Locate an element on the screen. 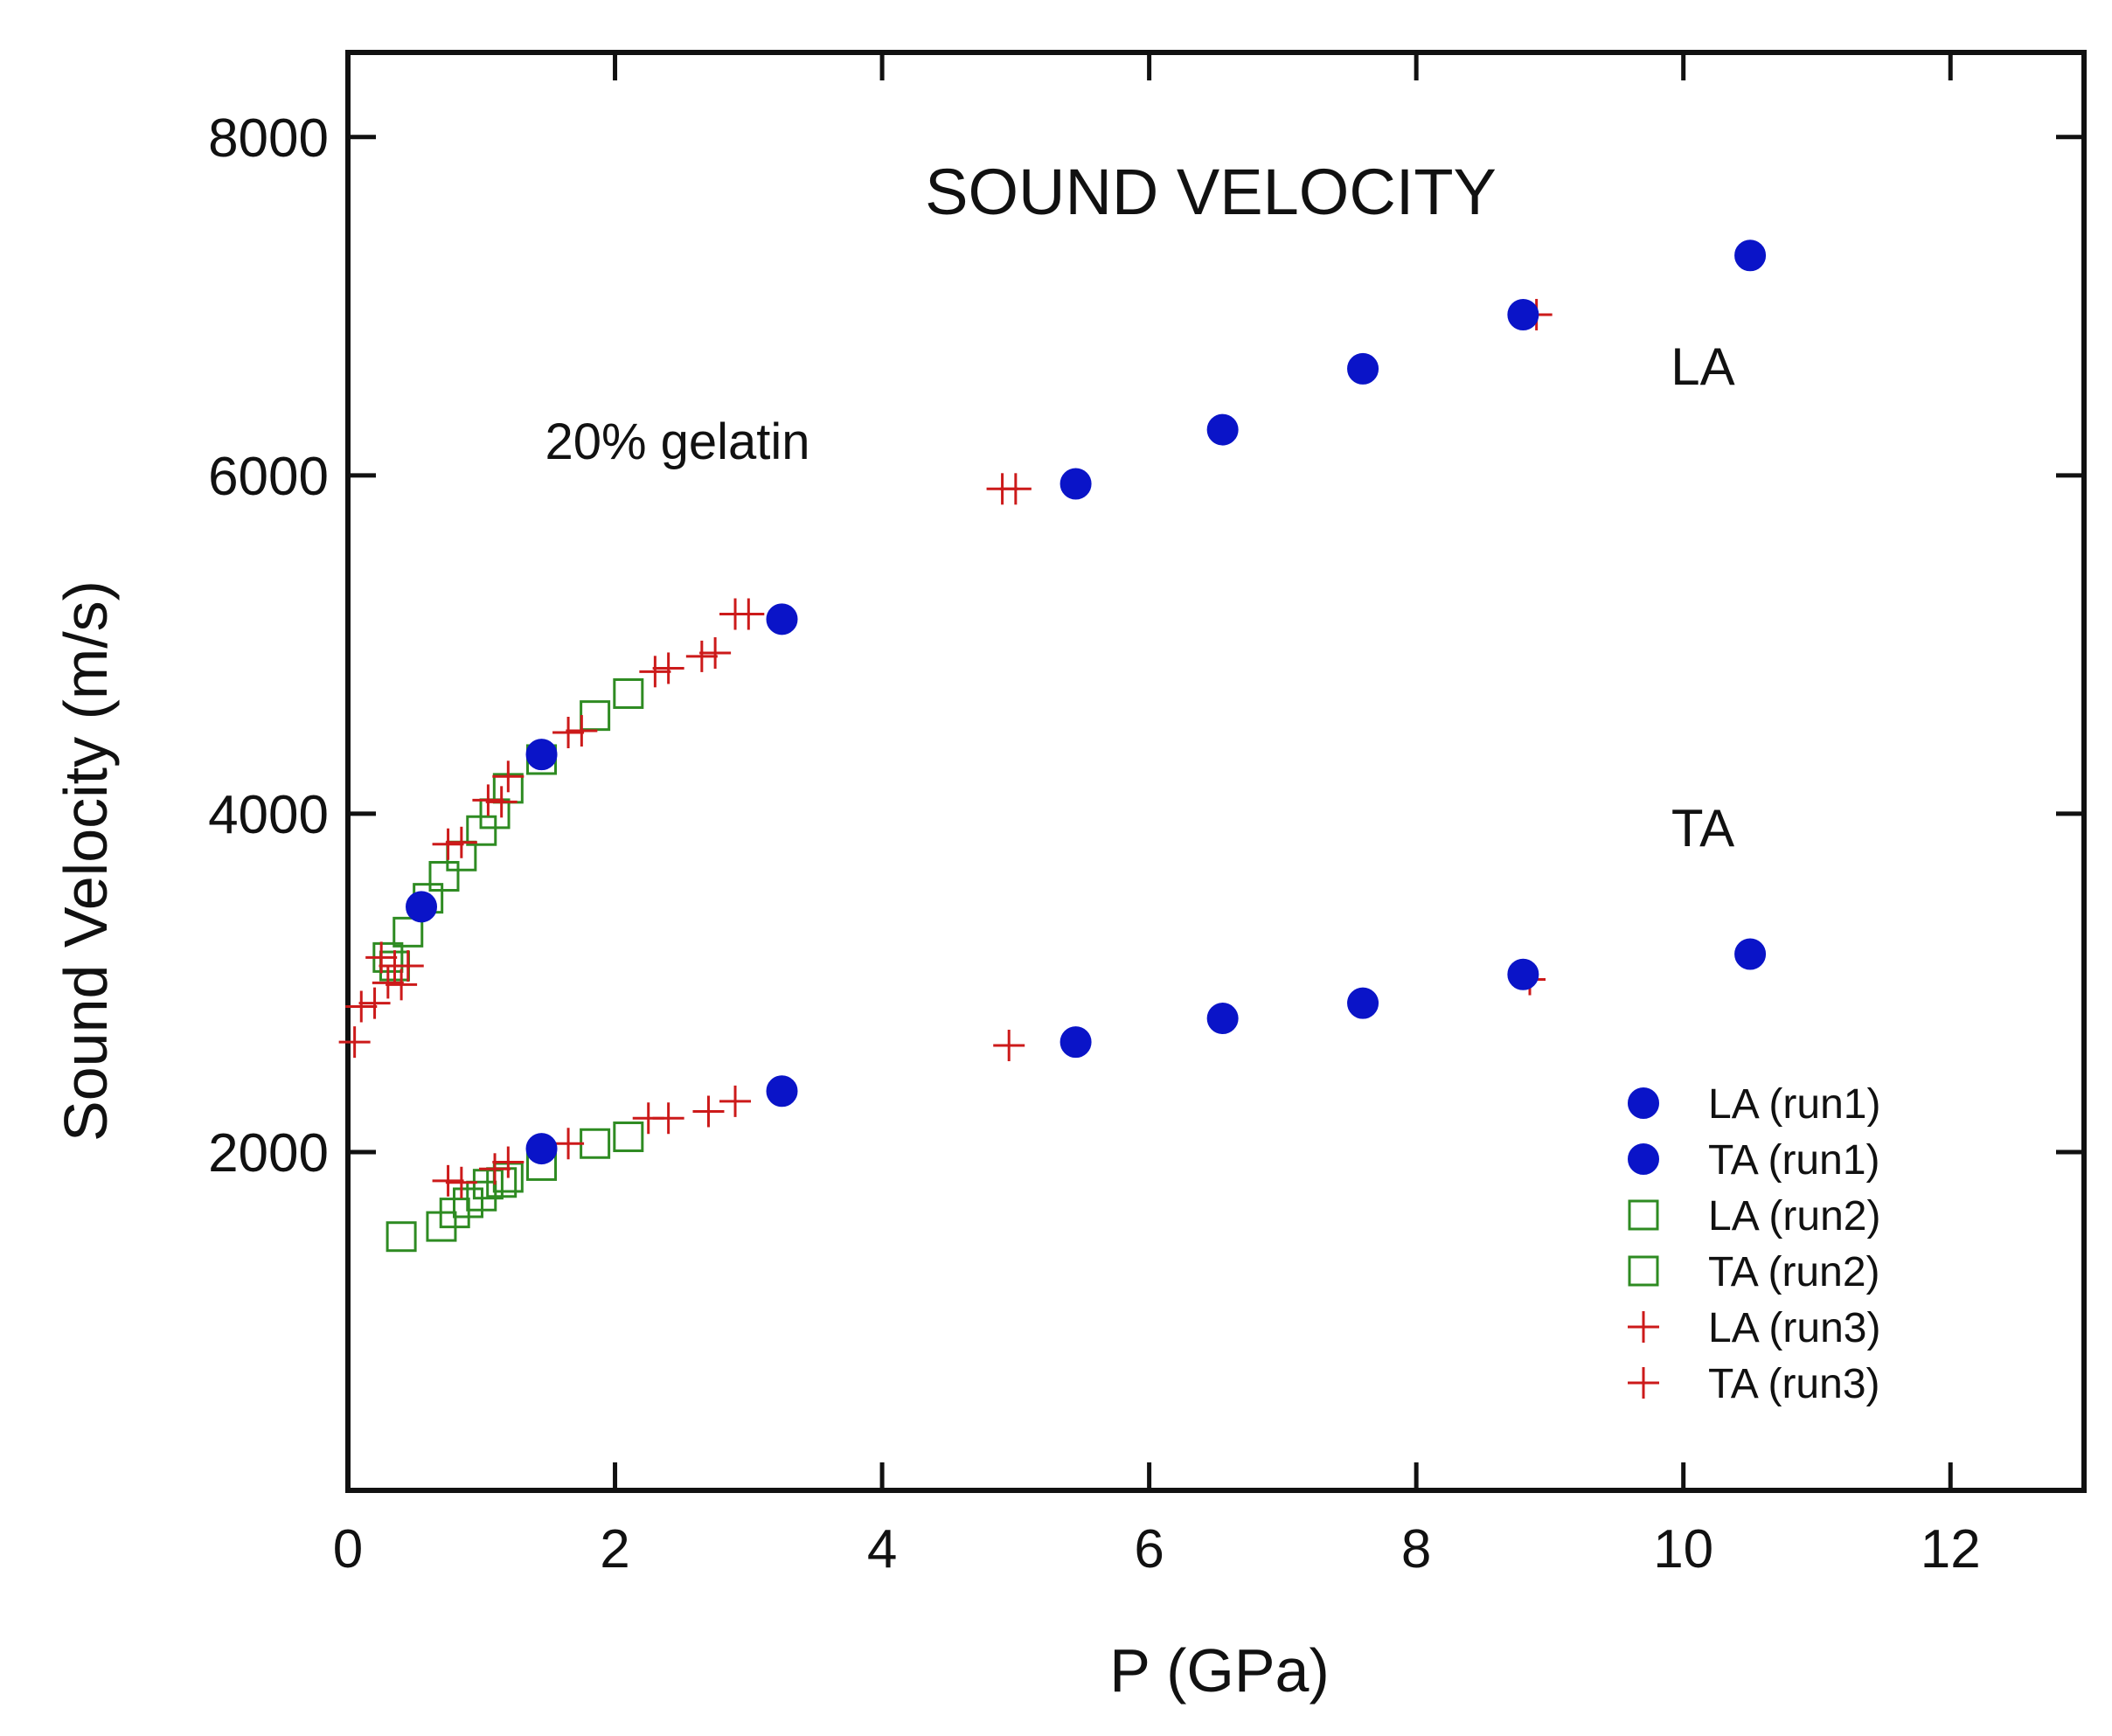  y-tick-label: 4000 is located at coordinates (269, 815).